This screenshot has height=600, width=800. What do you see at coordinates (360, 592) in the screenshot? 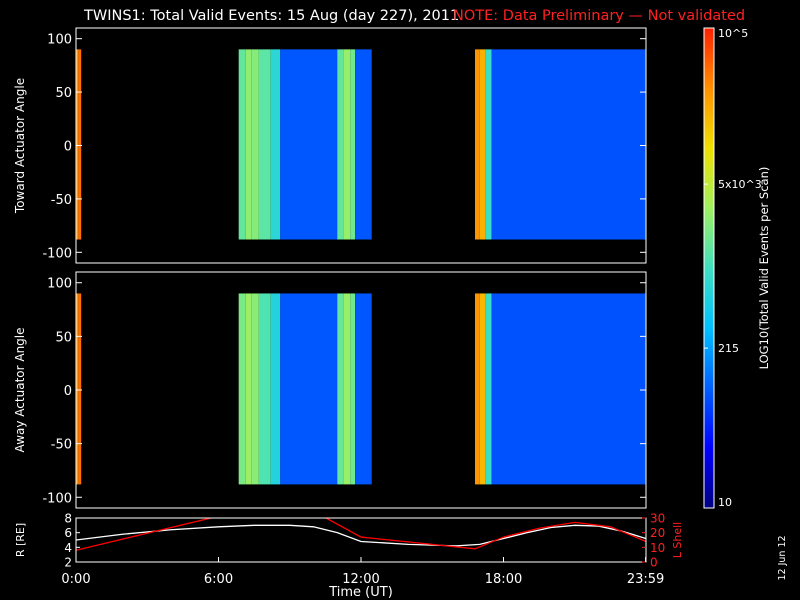
I see `time-axis-label: Time (UT)` at bounding box center [360, 592].